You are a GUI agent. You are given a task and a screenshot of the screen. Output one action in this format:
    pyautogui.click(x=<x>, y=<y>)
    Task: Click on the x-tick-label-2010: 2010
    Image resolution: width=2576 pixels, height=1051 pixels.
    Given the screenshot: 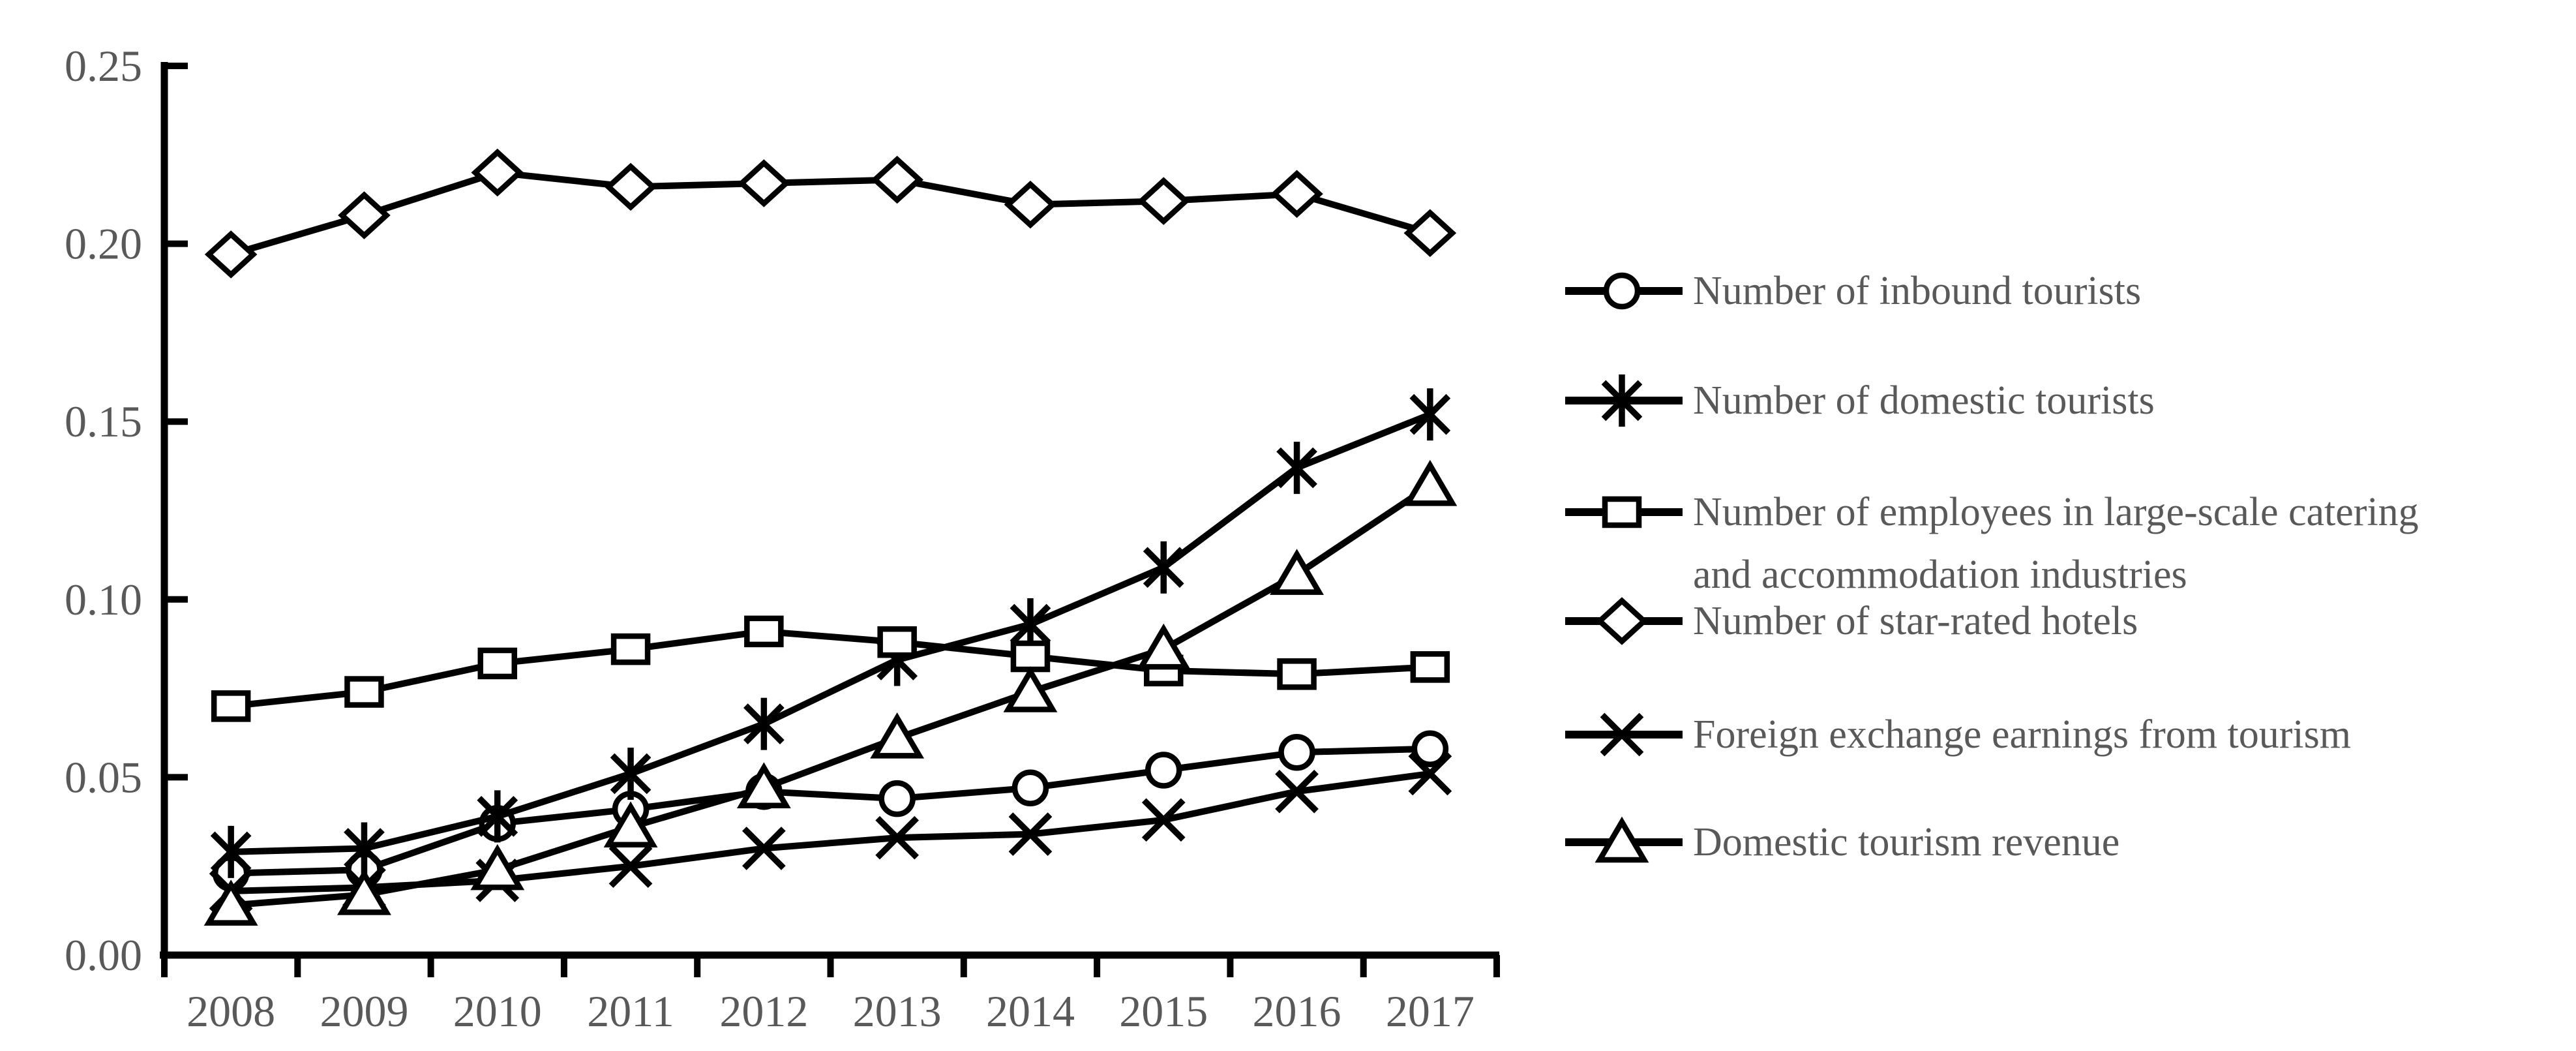 What is the action you would take?
    pyautogui.click(x=497, y=1011)
    